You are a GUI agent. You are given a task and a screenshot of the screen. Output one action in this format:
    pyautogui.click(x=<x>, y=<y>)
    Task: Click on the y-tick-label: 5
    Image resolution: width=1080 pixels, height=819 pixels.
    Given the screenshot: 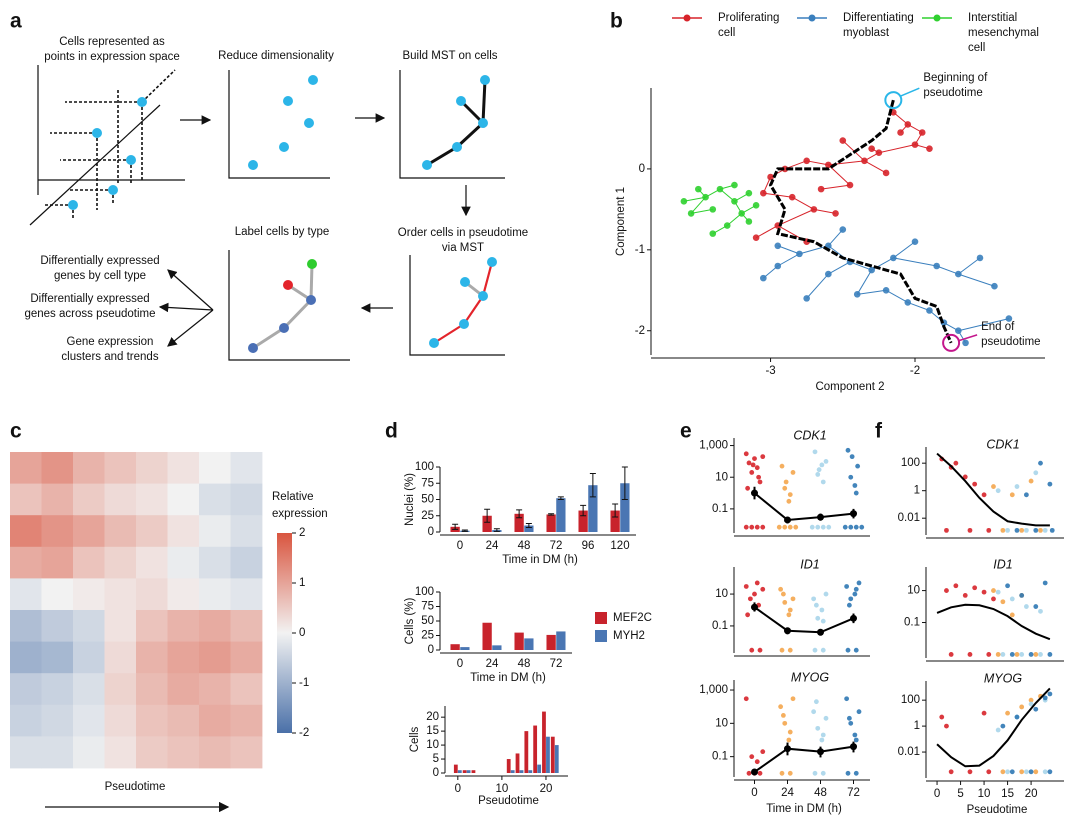 What is the action you would take?
    pyautogui.click(x=436, y=759)
    